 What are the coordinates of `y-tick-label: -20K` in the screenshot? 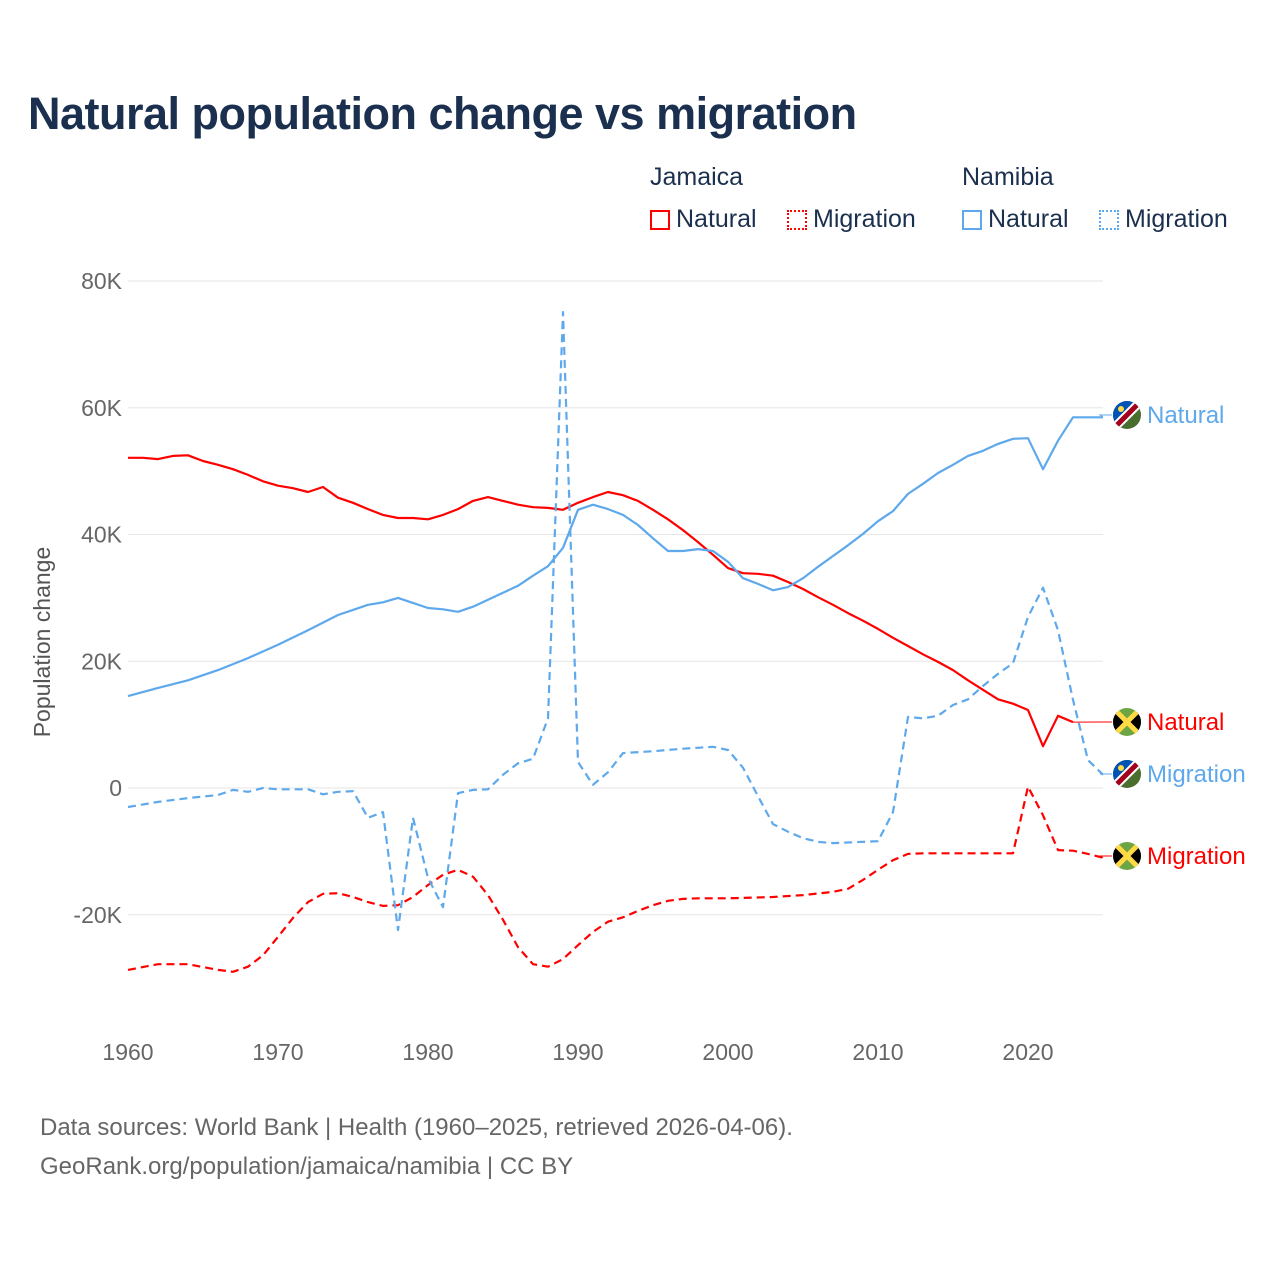 It's located at (97, 915).